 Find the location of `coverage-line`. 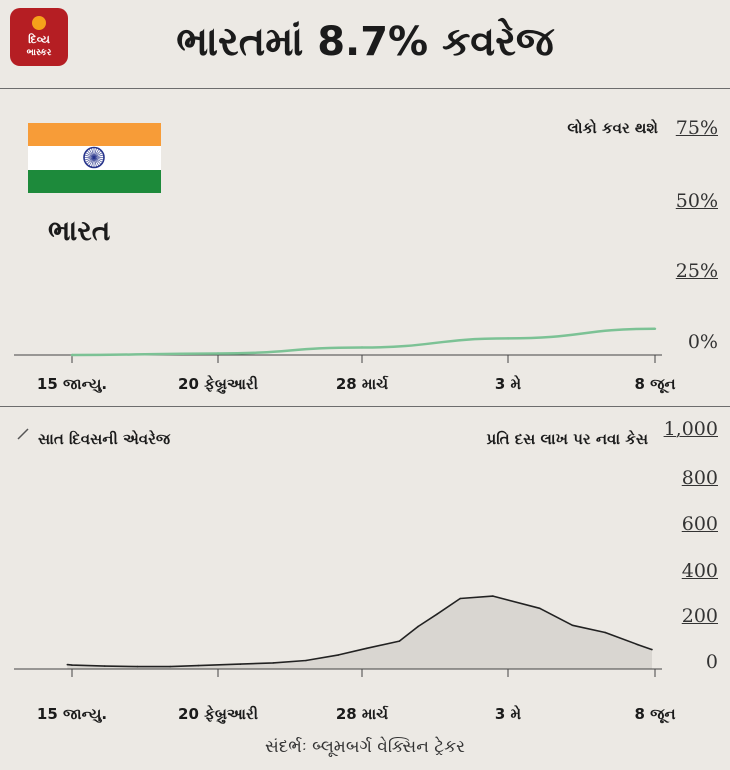

coverage-line is located at coordinates (363, 342).